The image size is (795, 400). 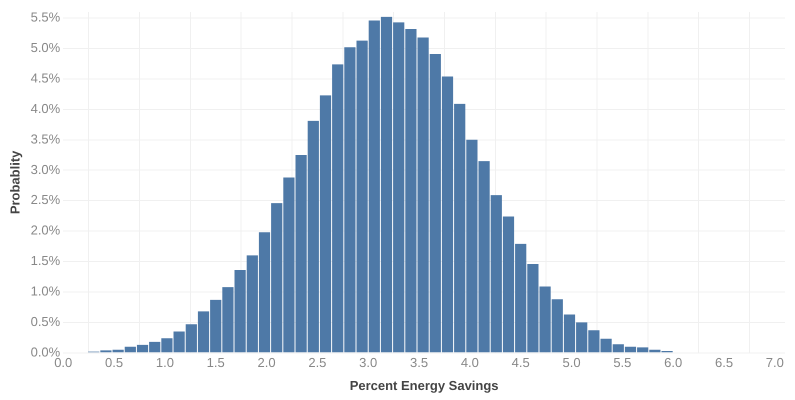 What do you see at coordinates (622, 362) in the screenshot?
I see `x-tick-label: 5.5` at bounding box center [622, 362].